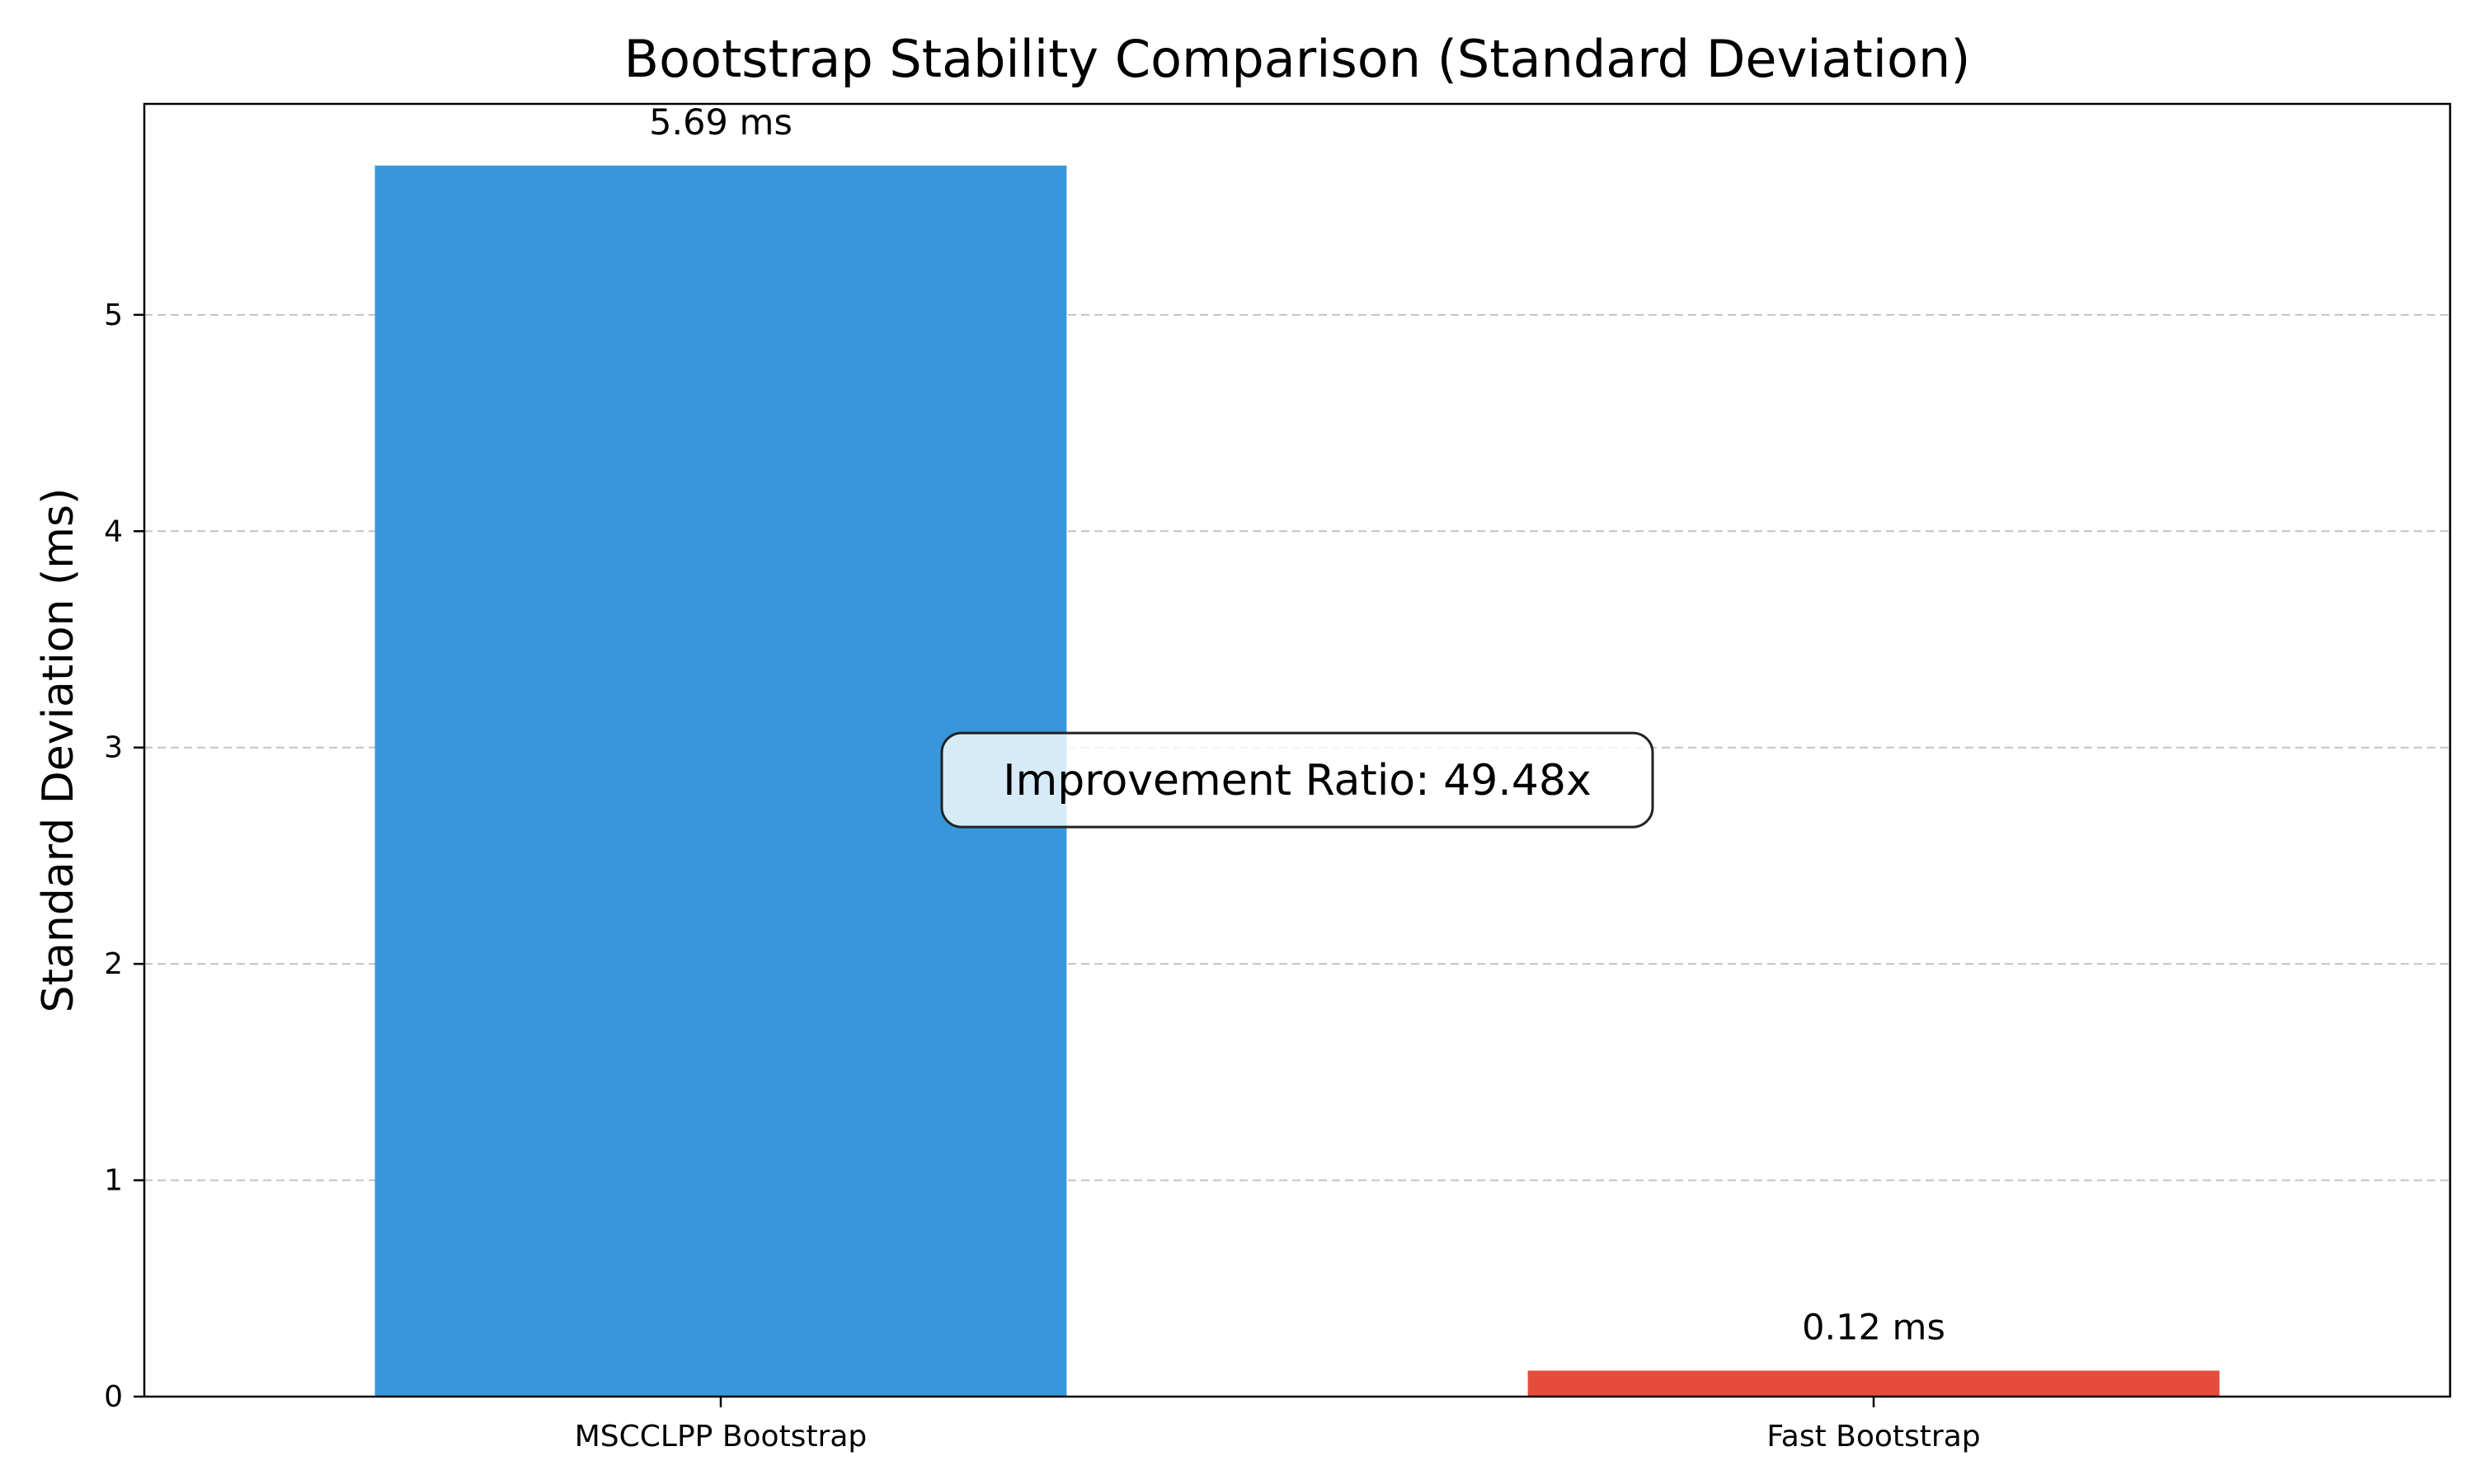 The image size is (2474, 1484). What do you see at coordinates (1873, 1436) in the screenshot?
I see `x-tick-label: Fast Bootstrap` at bounding box center [1873, 1436].